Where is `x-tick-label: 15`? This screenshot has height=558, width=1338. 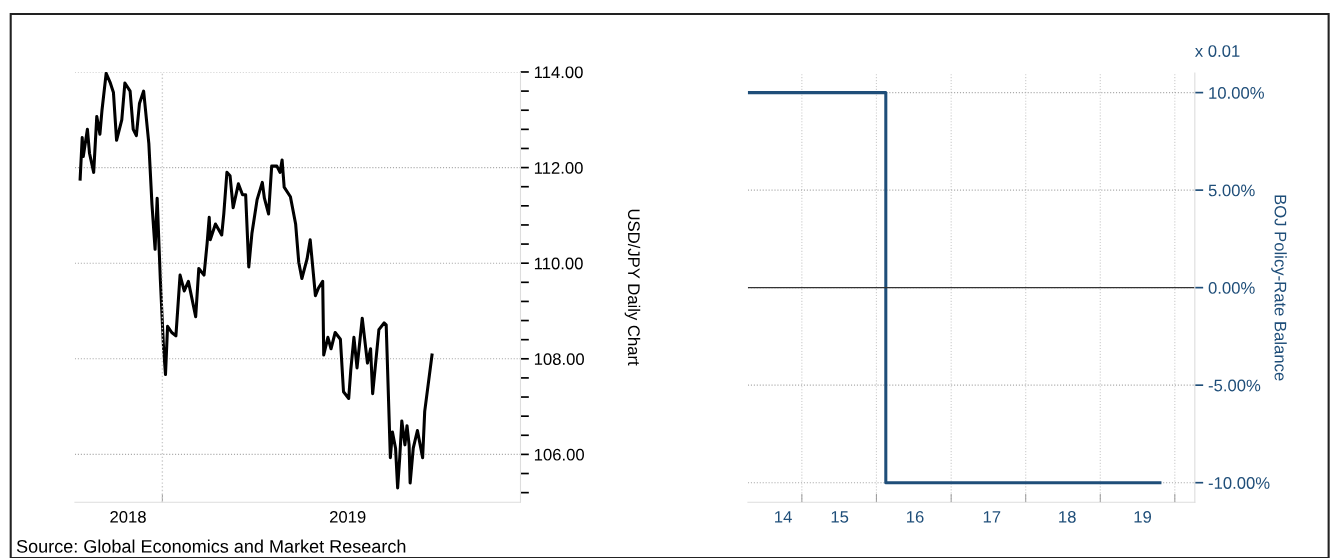
x-tick-label: 15 is located at coordinates (840, 517).